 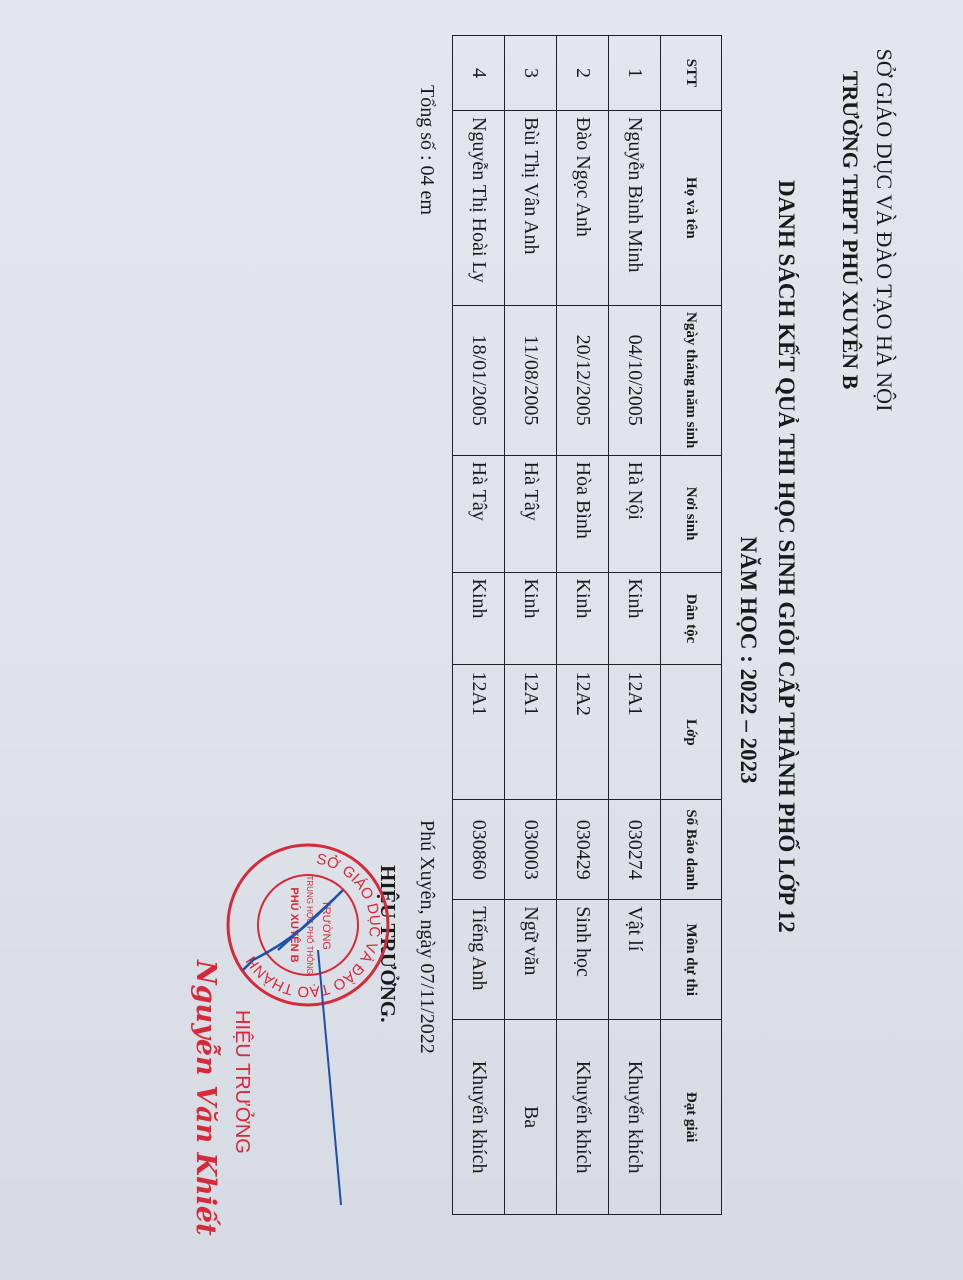 What do you see at coordinates (582, 849) in the screenshot?
I see `table-cell: 030429` at bounding box center [582, 849].